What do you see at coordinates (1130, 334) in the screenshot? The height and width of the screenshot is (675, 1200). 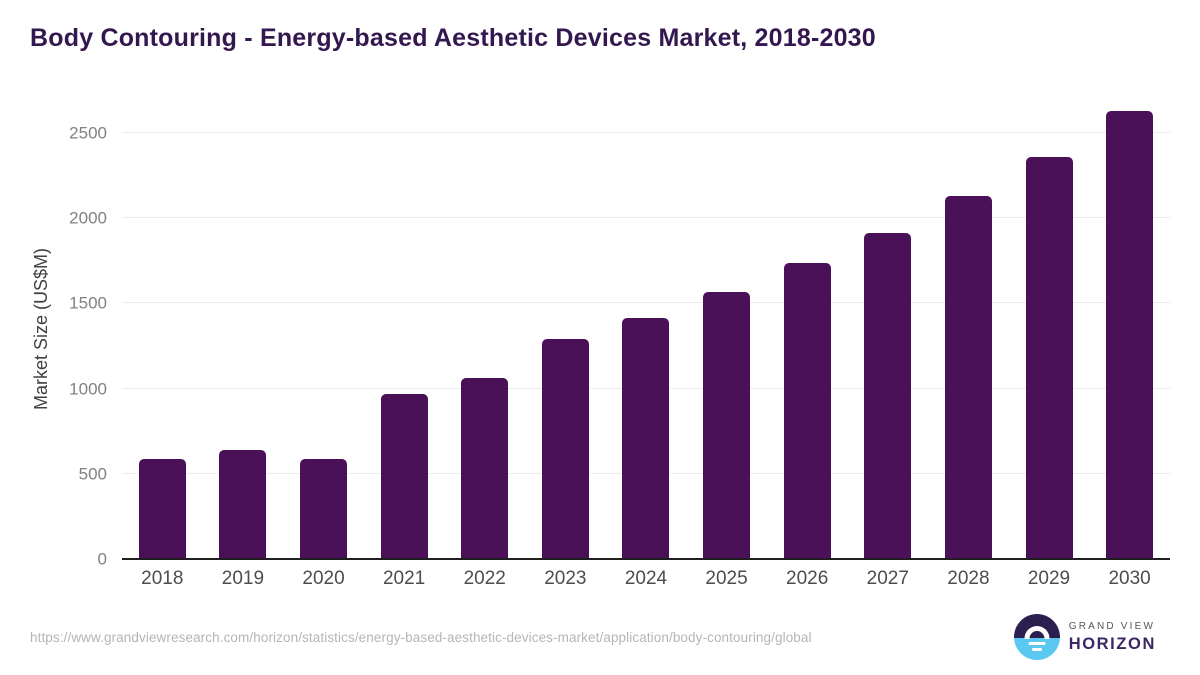 I see `bar-2030` at bounding box center [1130, 334].